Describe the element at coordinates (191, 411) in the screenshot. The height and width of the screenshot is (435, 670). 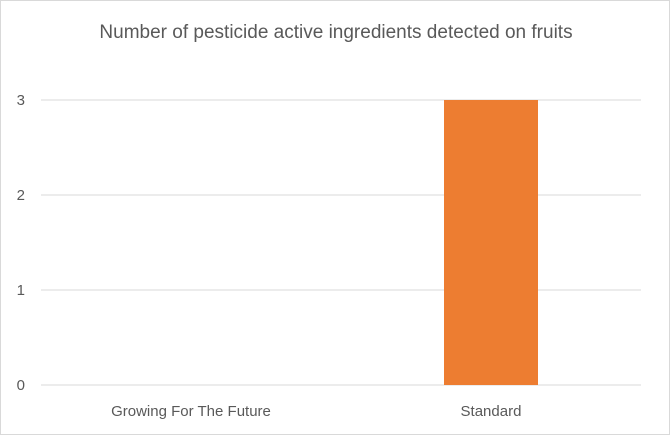
I see `x-tick-label: Growing For The Future` at that location.